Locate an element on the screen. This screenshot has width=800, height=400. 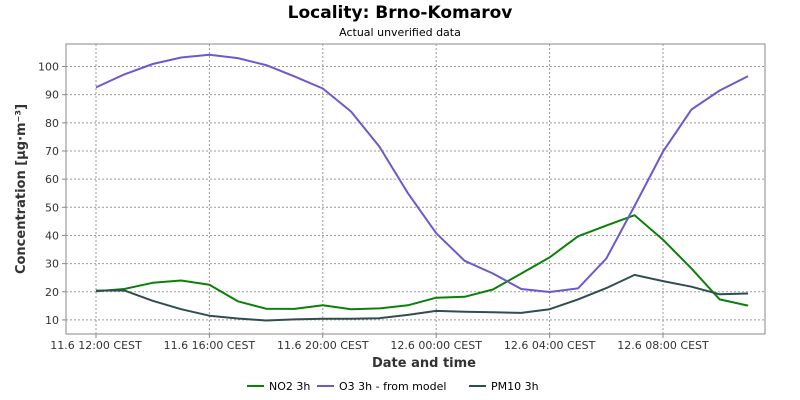
y-tick-label: 30 is located at coordinates (52, 264).